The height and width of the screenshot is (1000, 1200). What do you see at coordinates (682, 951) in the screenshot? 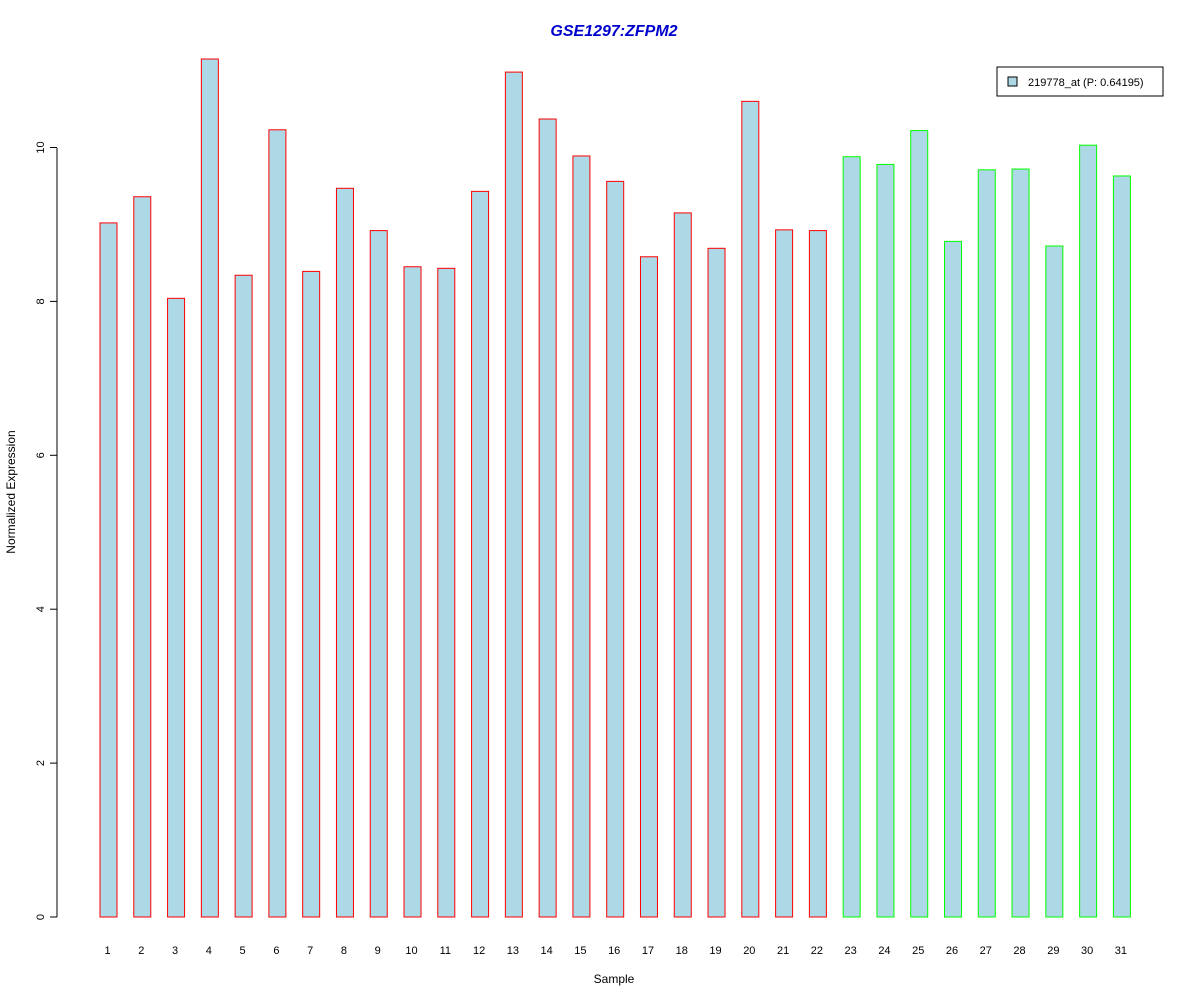
I see `x-tick-label: 18` at bounding box center [682, 951].